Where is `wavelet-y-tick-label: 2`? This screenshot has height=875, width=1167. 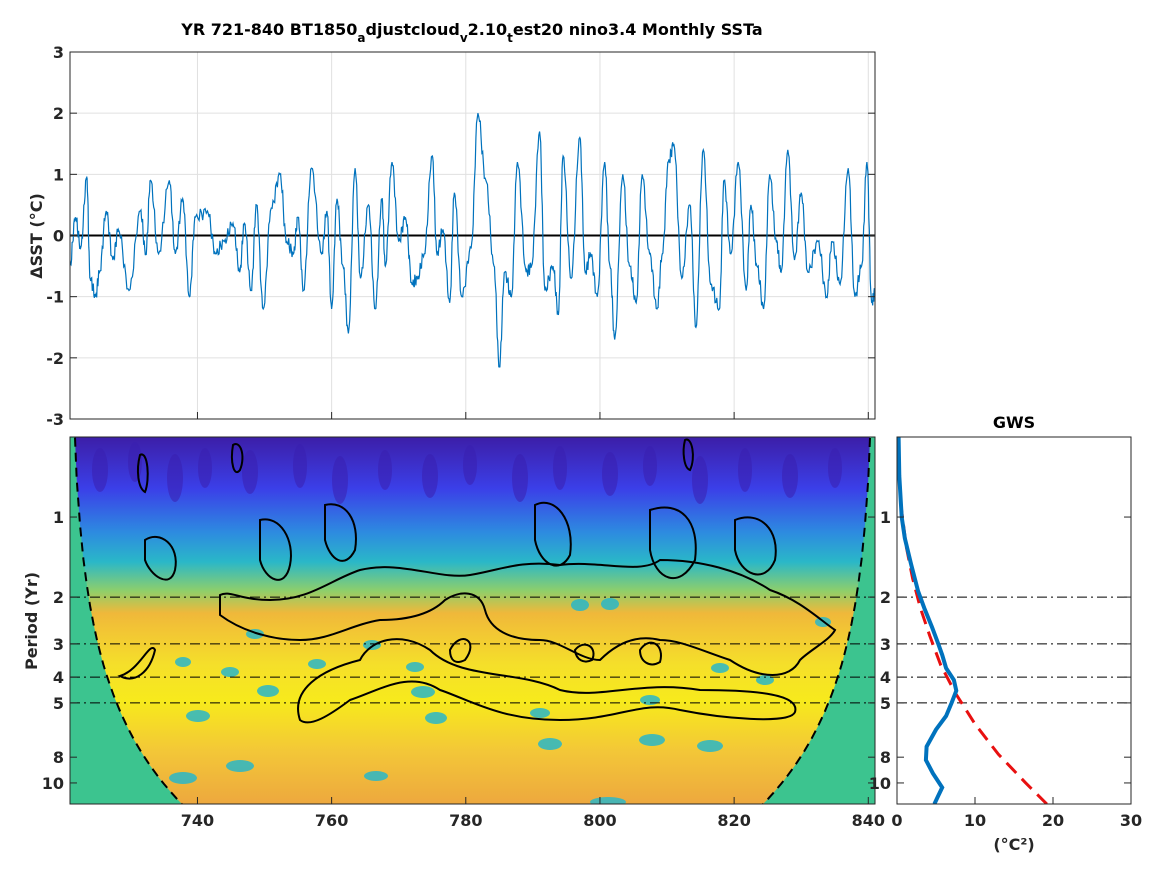 wavelet-y-tick-label: 2 is located at coordinates (58, 597).